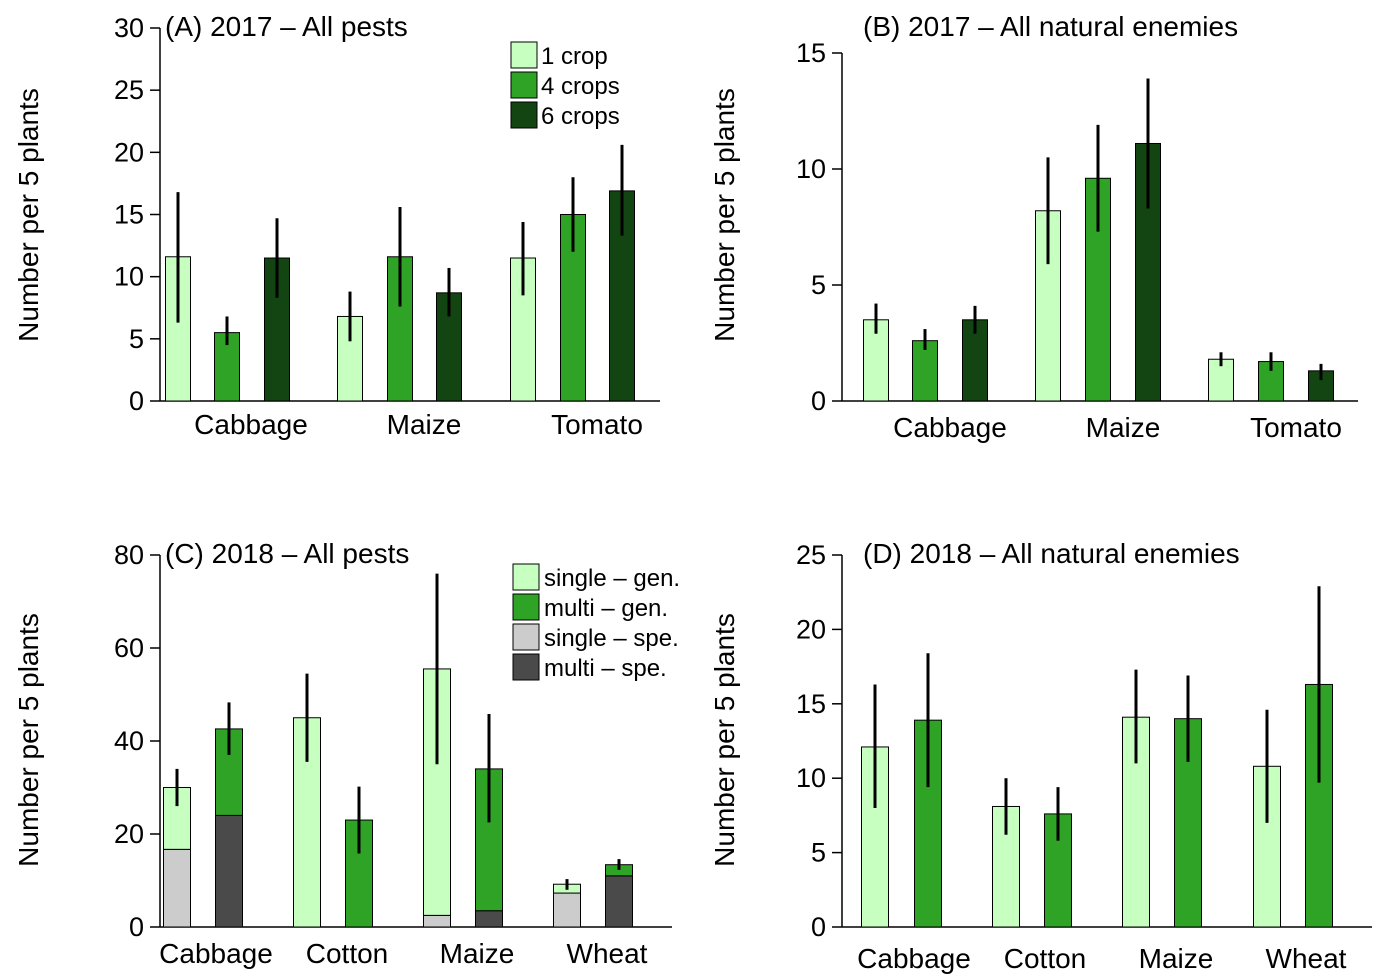 Image resolution: width=1382 pixels, height=974 pixels. What do you see at coordinates (1097, 757) in the screenshot?
I see `panel-d-bars` at bounding box center [1097, 757].